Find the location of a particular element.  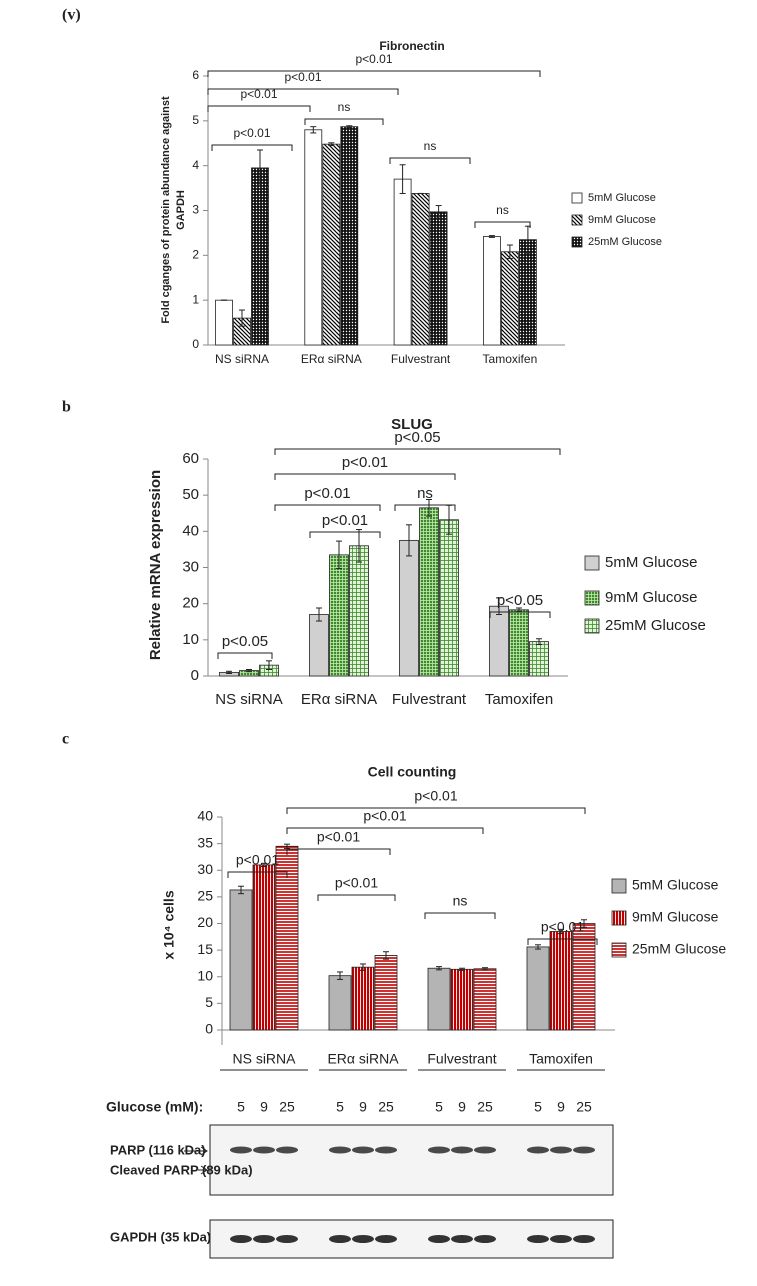

y-axis-label: Relative mRNA expression is located at coordinates (155, 565).